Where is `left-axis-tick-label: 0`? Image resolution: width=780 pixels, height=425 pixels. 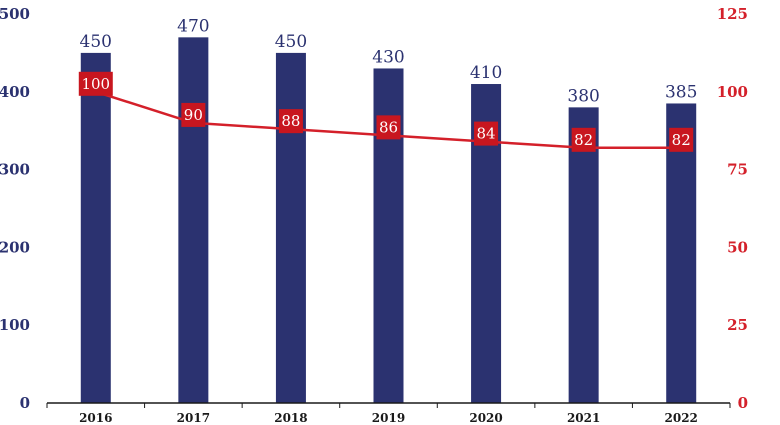 left-axis-tick-label: 0 is located at coordinates (25, 403).